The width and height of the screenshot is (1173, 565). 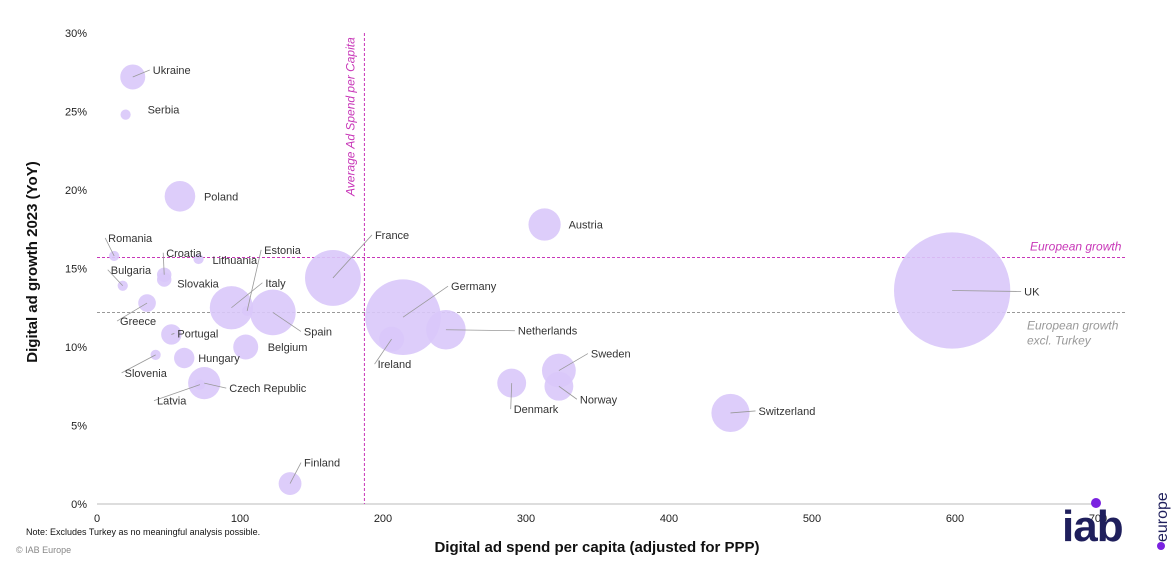 What do you see at coordinates (247, 295) in the screenshot?
I see `leader-line-italy` at bounding box center [247, 295].